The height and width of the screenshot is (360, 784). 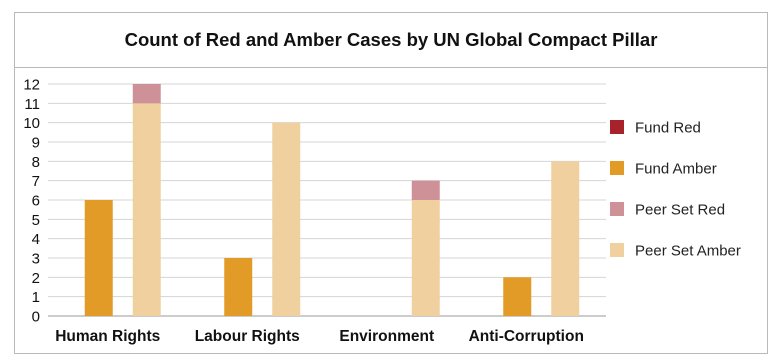 I want to click on y-tick-label: 9, so click(x=36, y=143).